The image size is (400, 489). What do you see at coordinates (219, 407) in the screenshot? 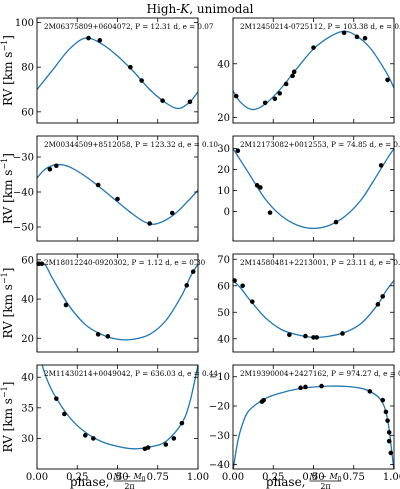
I see `y-tick-label: −20` at bounding box center [219, 407].